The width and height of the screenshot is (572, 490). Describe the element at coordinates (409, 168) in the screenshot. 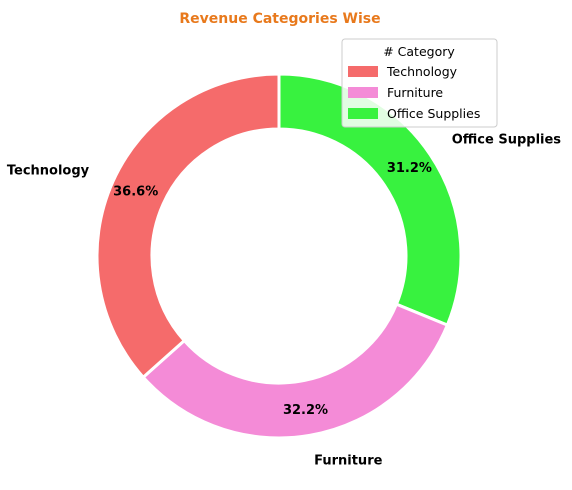

I see `percent-label-office-supplies: 31.2%` at that location.